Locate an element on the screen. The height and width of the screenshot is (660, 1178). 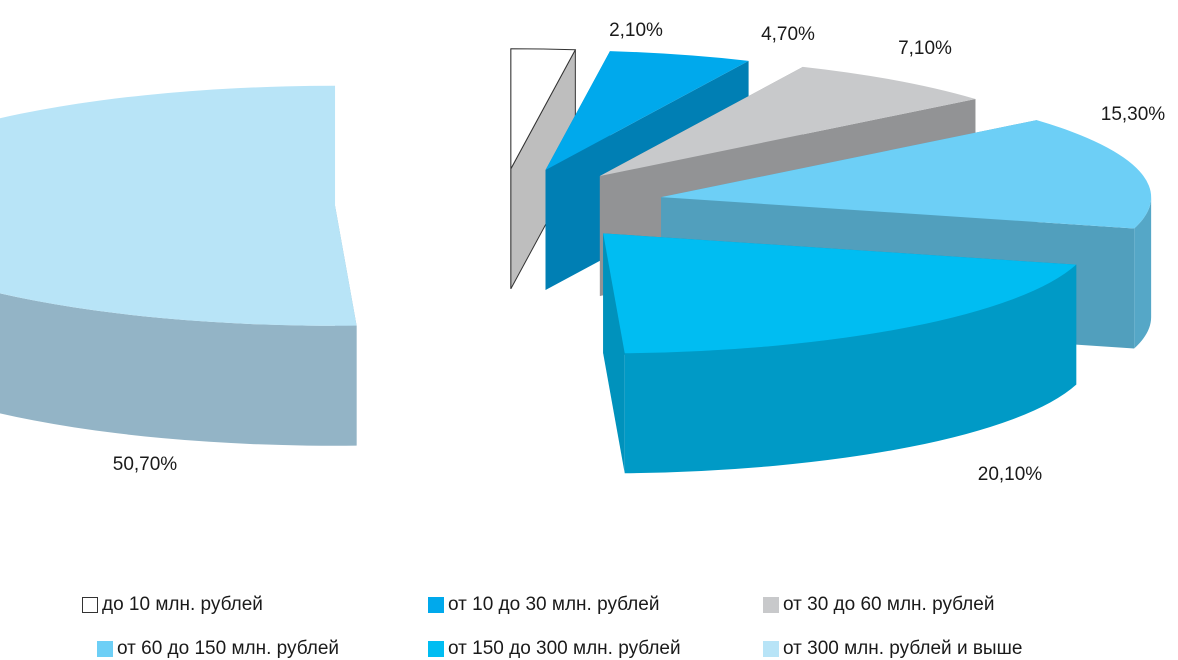
slice-value-label: 15,30% is located at coordinates (1133, 114).